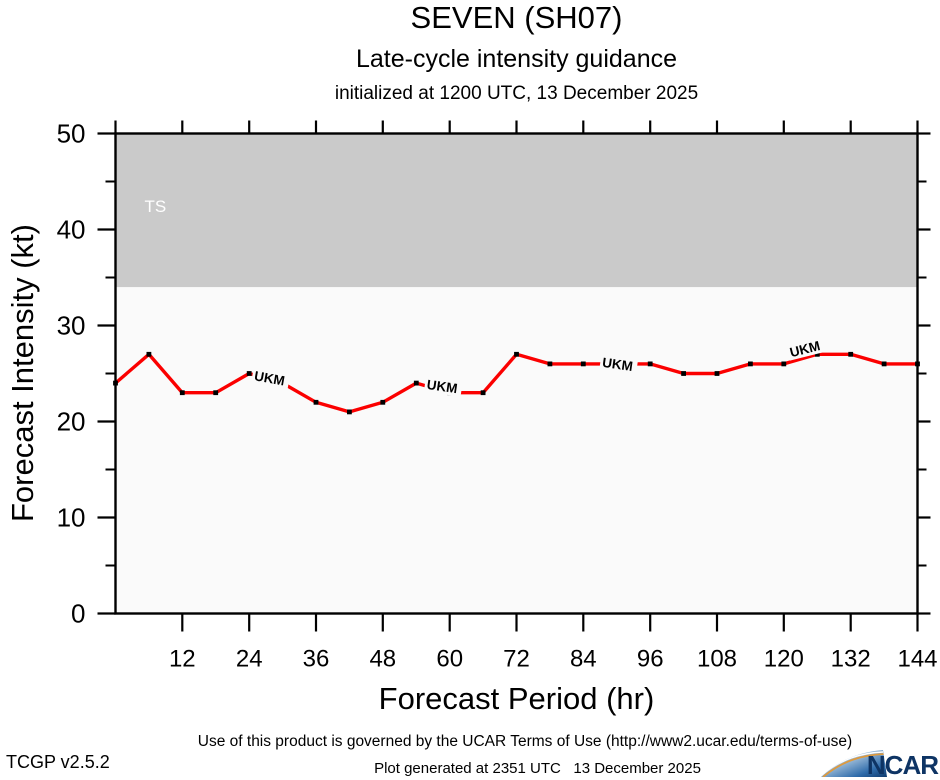 This screenshot has height=780, width=940. Describe the element at coordinates (853, 763) in the screenshot. I see `ncar-logo-swoosh` at that location.